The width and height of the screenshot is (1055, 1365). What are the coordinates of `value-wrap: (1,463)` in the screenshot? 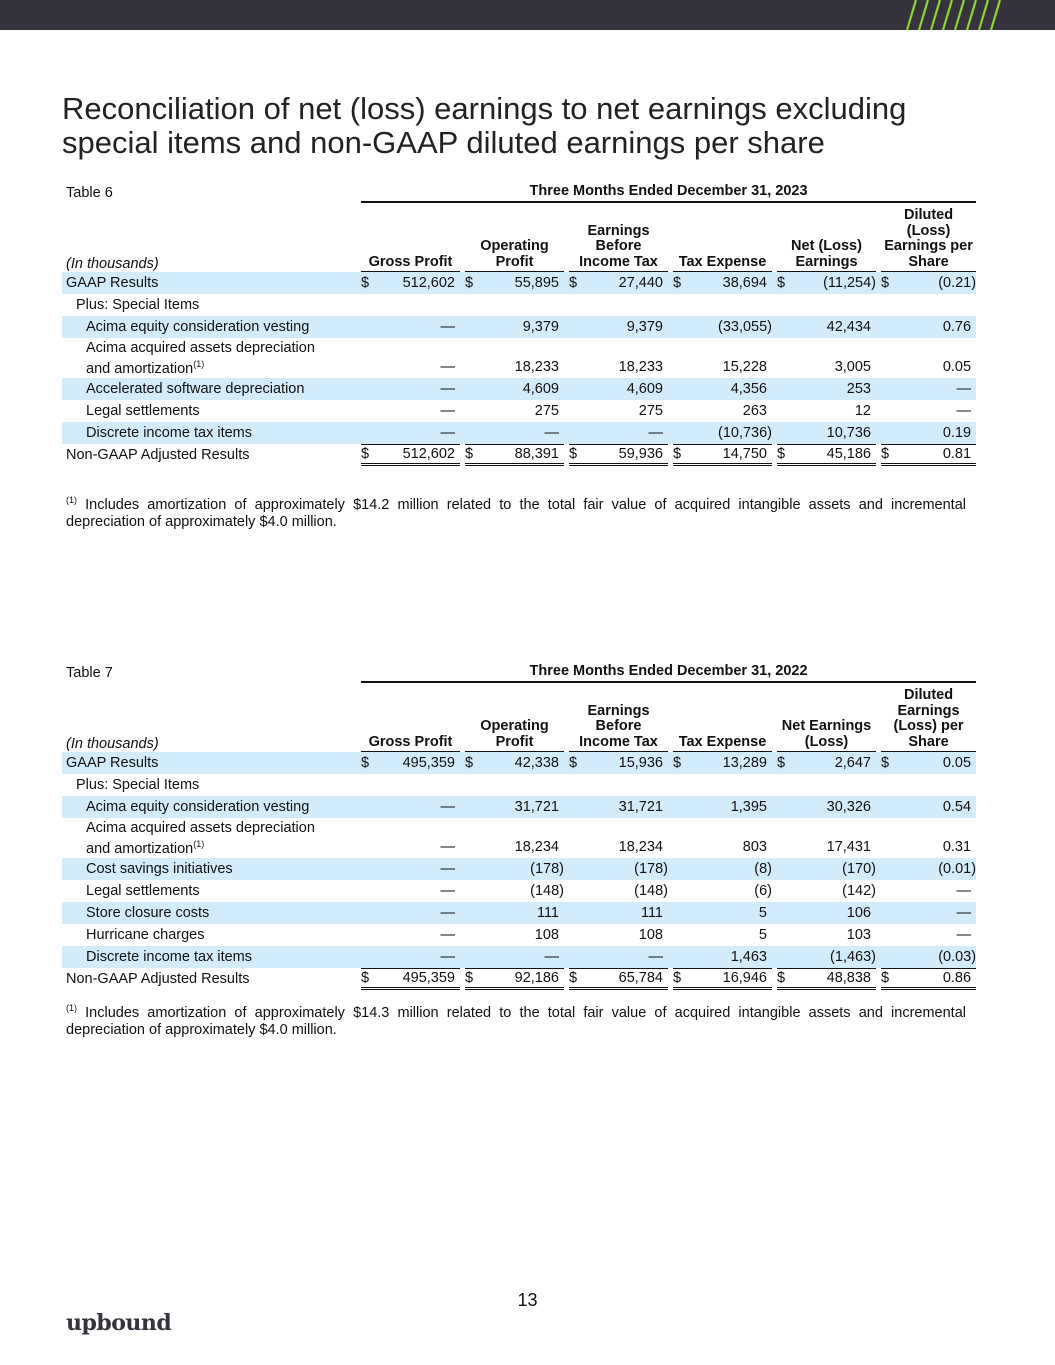 It's located at (826, 957).